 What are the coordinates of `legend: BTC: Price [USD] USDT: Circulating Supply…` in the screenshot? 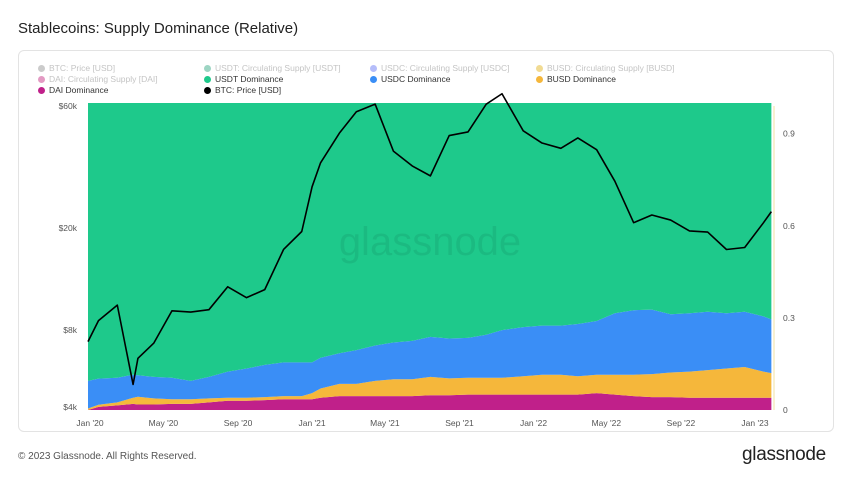 It's located at (418, 83).